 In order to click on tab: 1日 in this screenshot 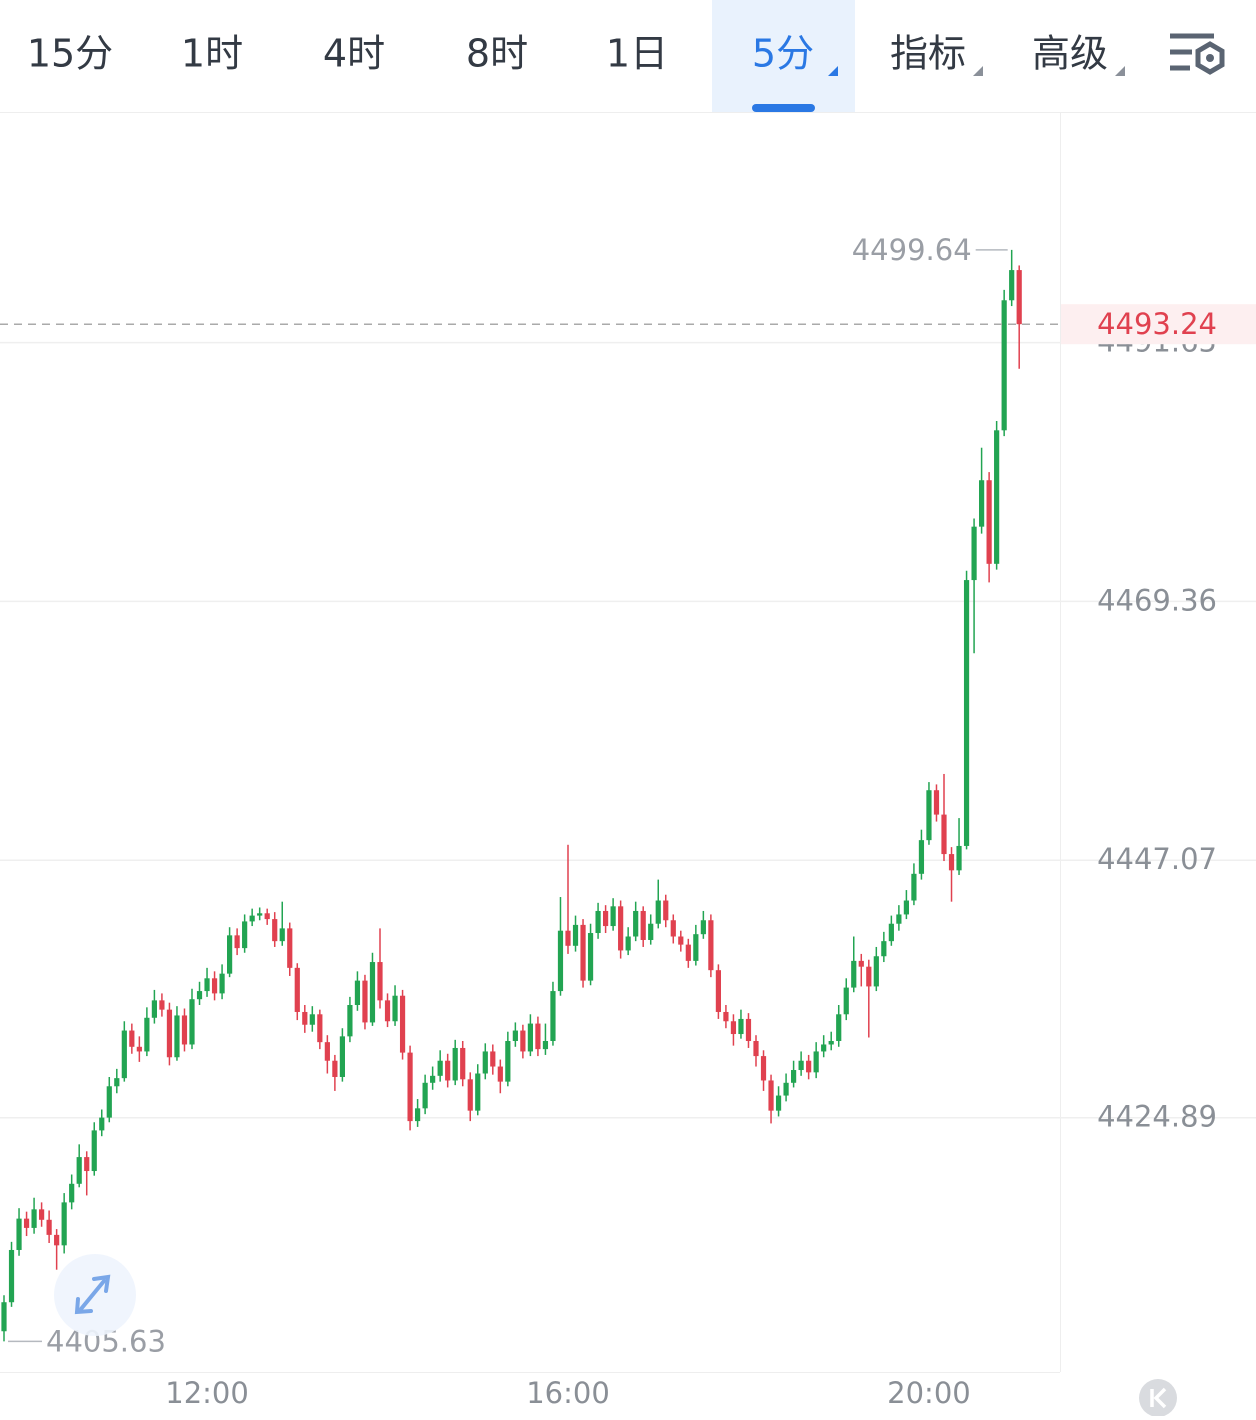, I will do `click(637, 54)`.